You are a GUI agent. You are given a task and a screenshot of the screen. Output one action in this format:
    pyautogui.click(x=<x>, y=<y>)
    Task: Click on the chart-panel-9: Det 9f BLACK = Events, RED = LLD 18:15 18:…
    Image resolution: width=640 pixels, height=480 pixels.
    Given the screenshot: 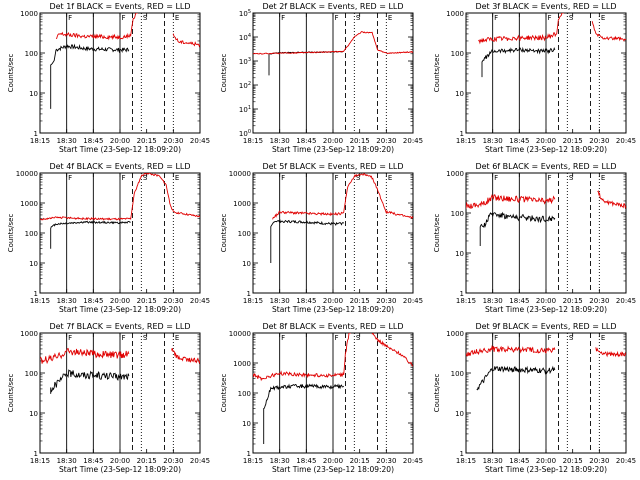 What is the action you would take?
    pyautogui.click(x=534, y=398)
    